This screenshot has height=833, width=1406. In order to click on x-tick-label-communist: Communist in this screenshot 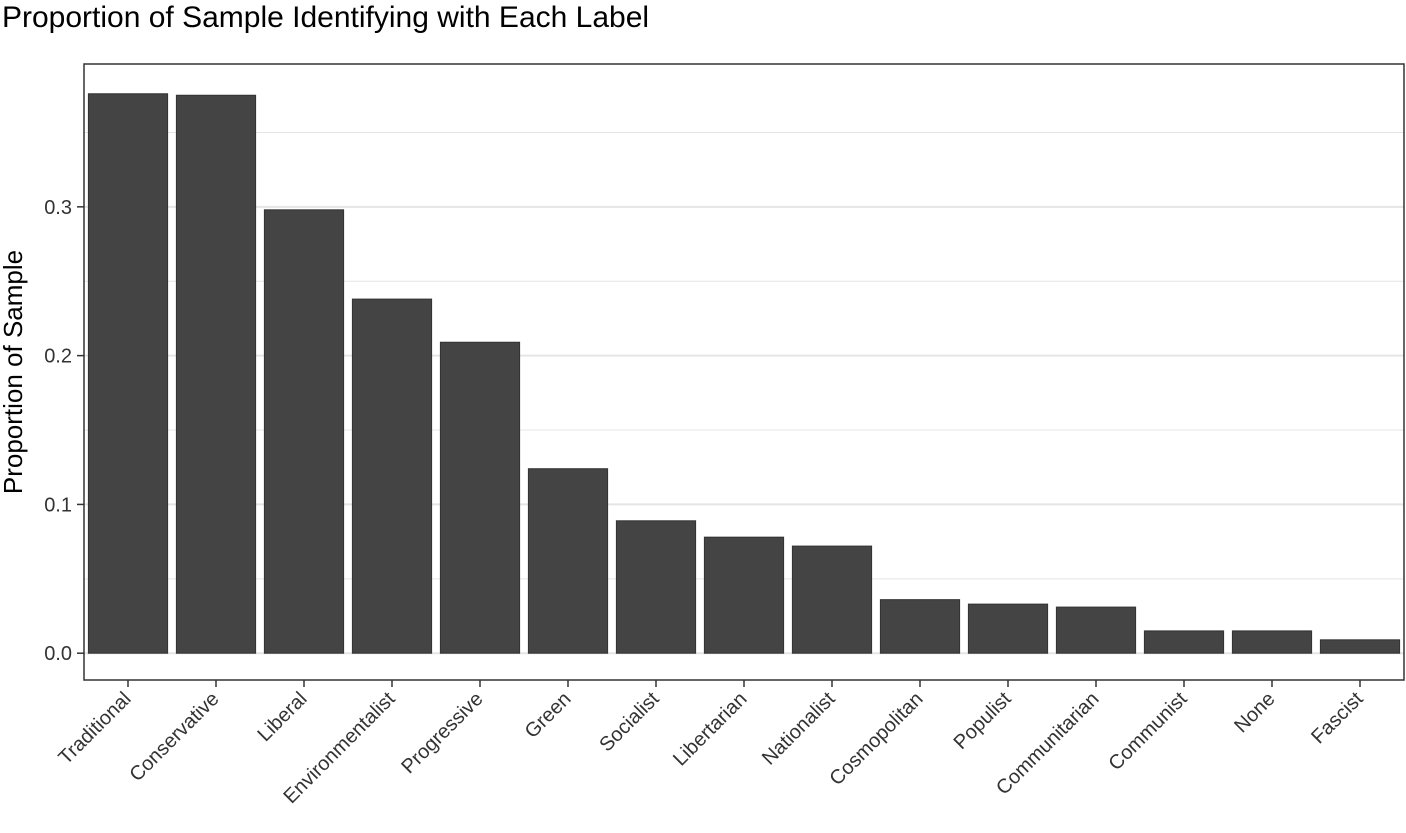, I will do `click(1147, 731)`.